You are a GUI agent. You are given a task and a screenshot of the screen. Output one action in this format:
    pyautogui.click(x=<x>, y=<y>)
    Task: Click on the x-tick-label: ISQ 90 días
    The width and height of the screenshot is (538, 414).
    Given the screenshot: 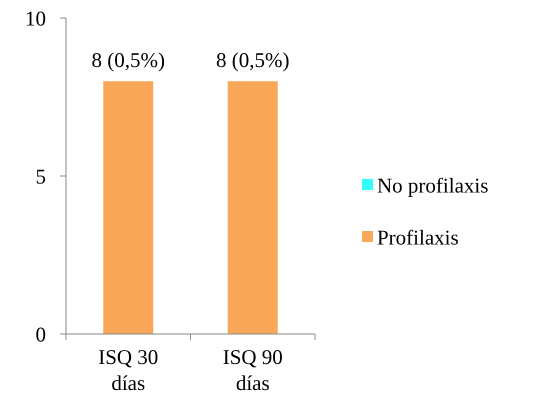 What is the action you would take?
    pyautogui.click(x=252, y=370)
    